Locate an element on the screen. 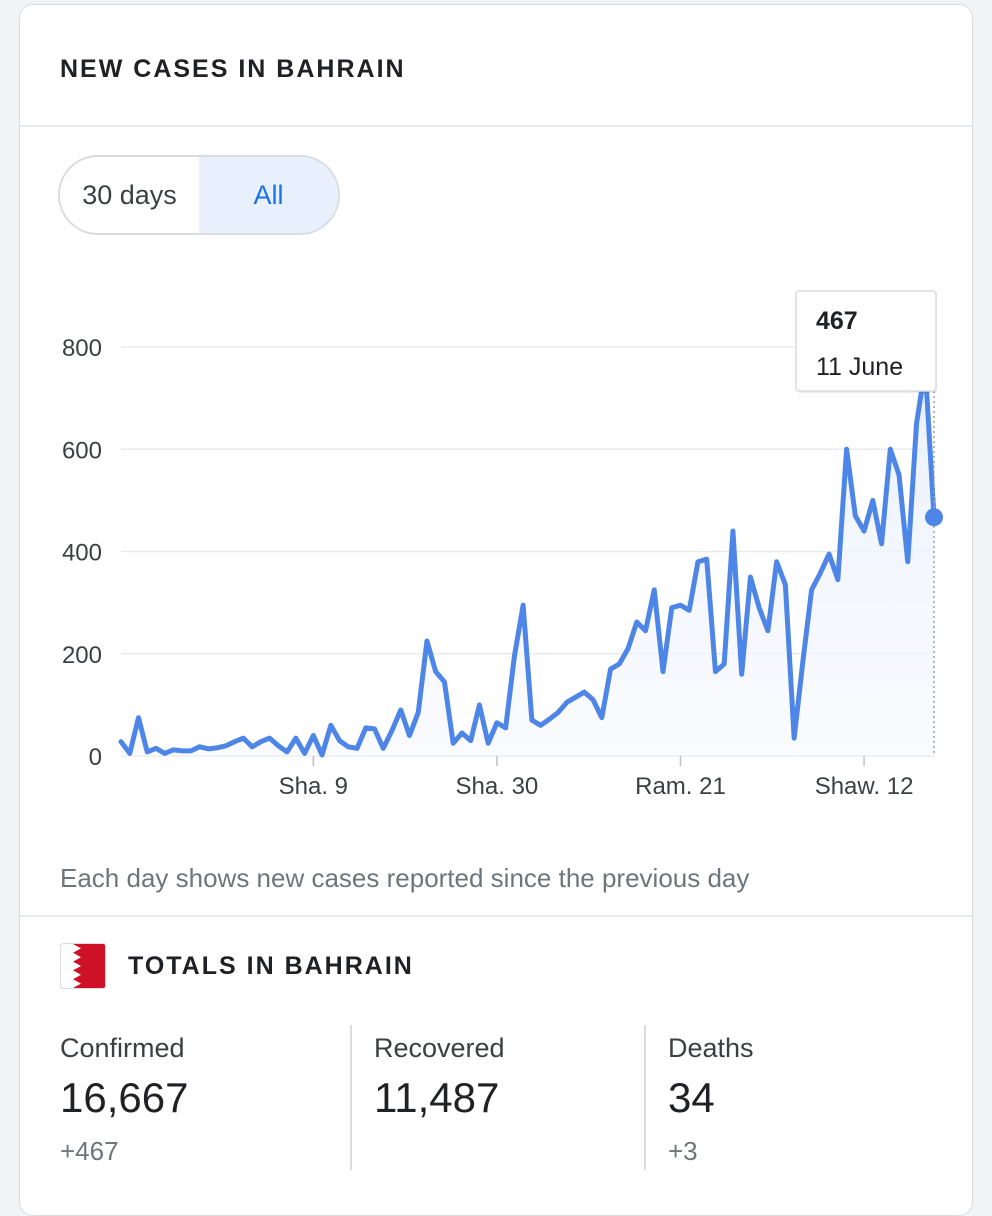 This screenshot has height=1216, width=992. stat-recovered: Recovered 11,487 is located at coordinates (439, 1100).